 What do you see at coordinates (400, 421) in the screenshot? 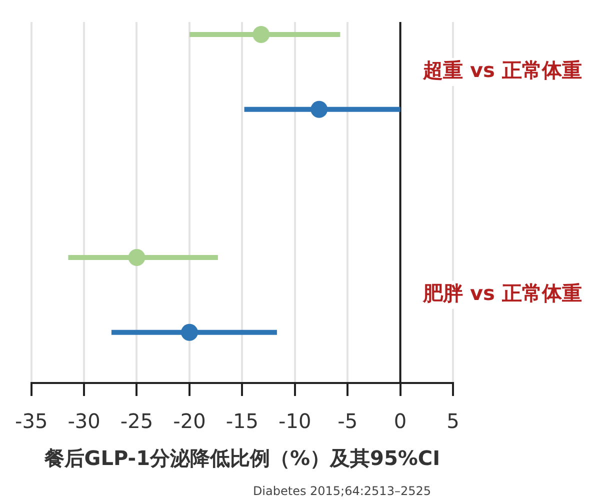
I see `x-tick-label: 0` at bounding box center [400, 421].